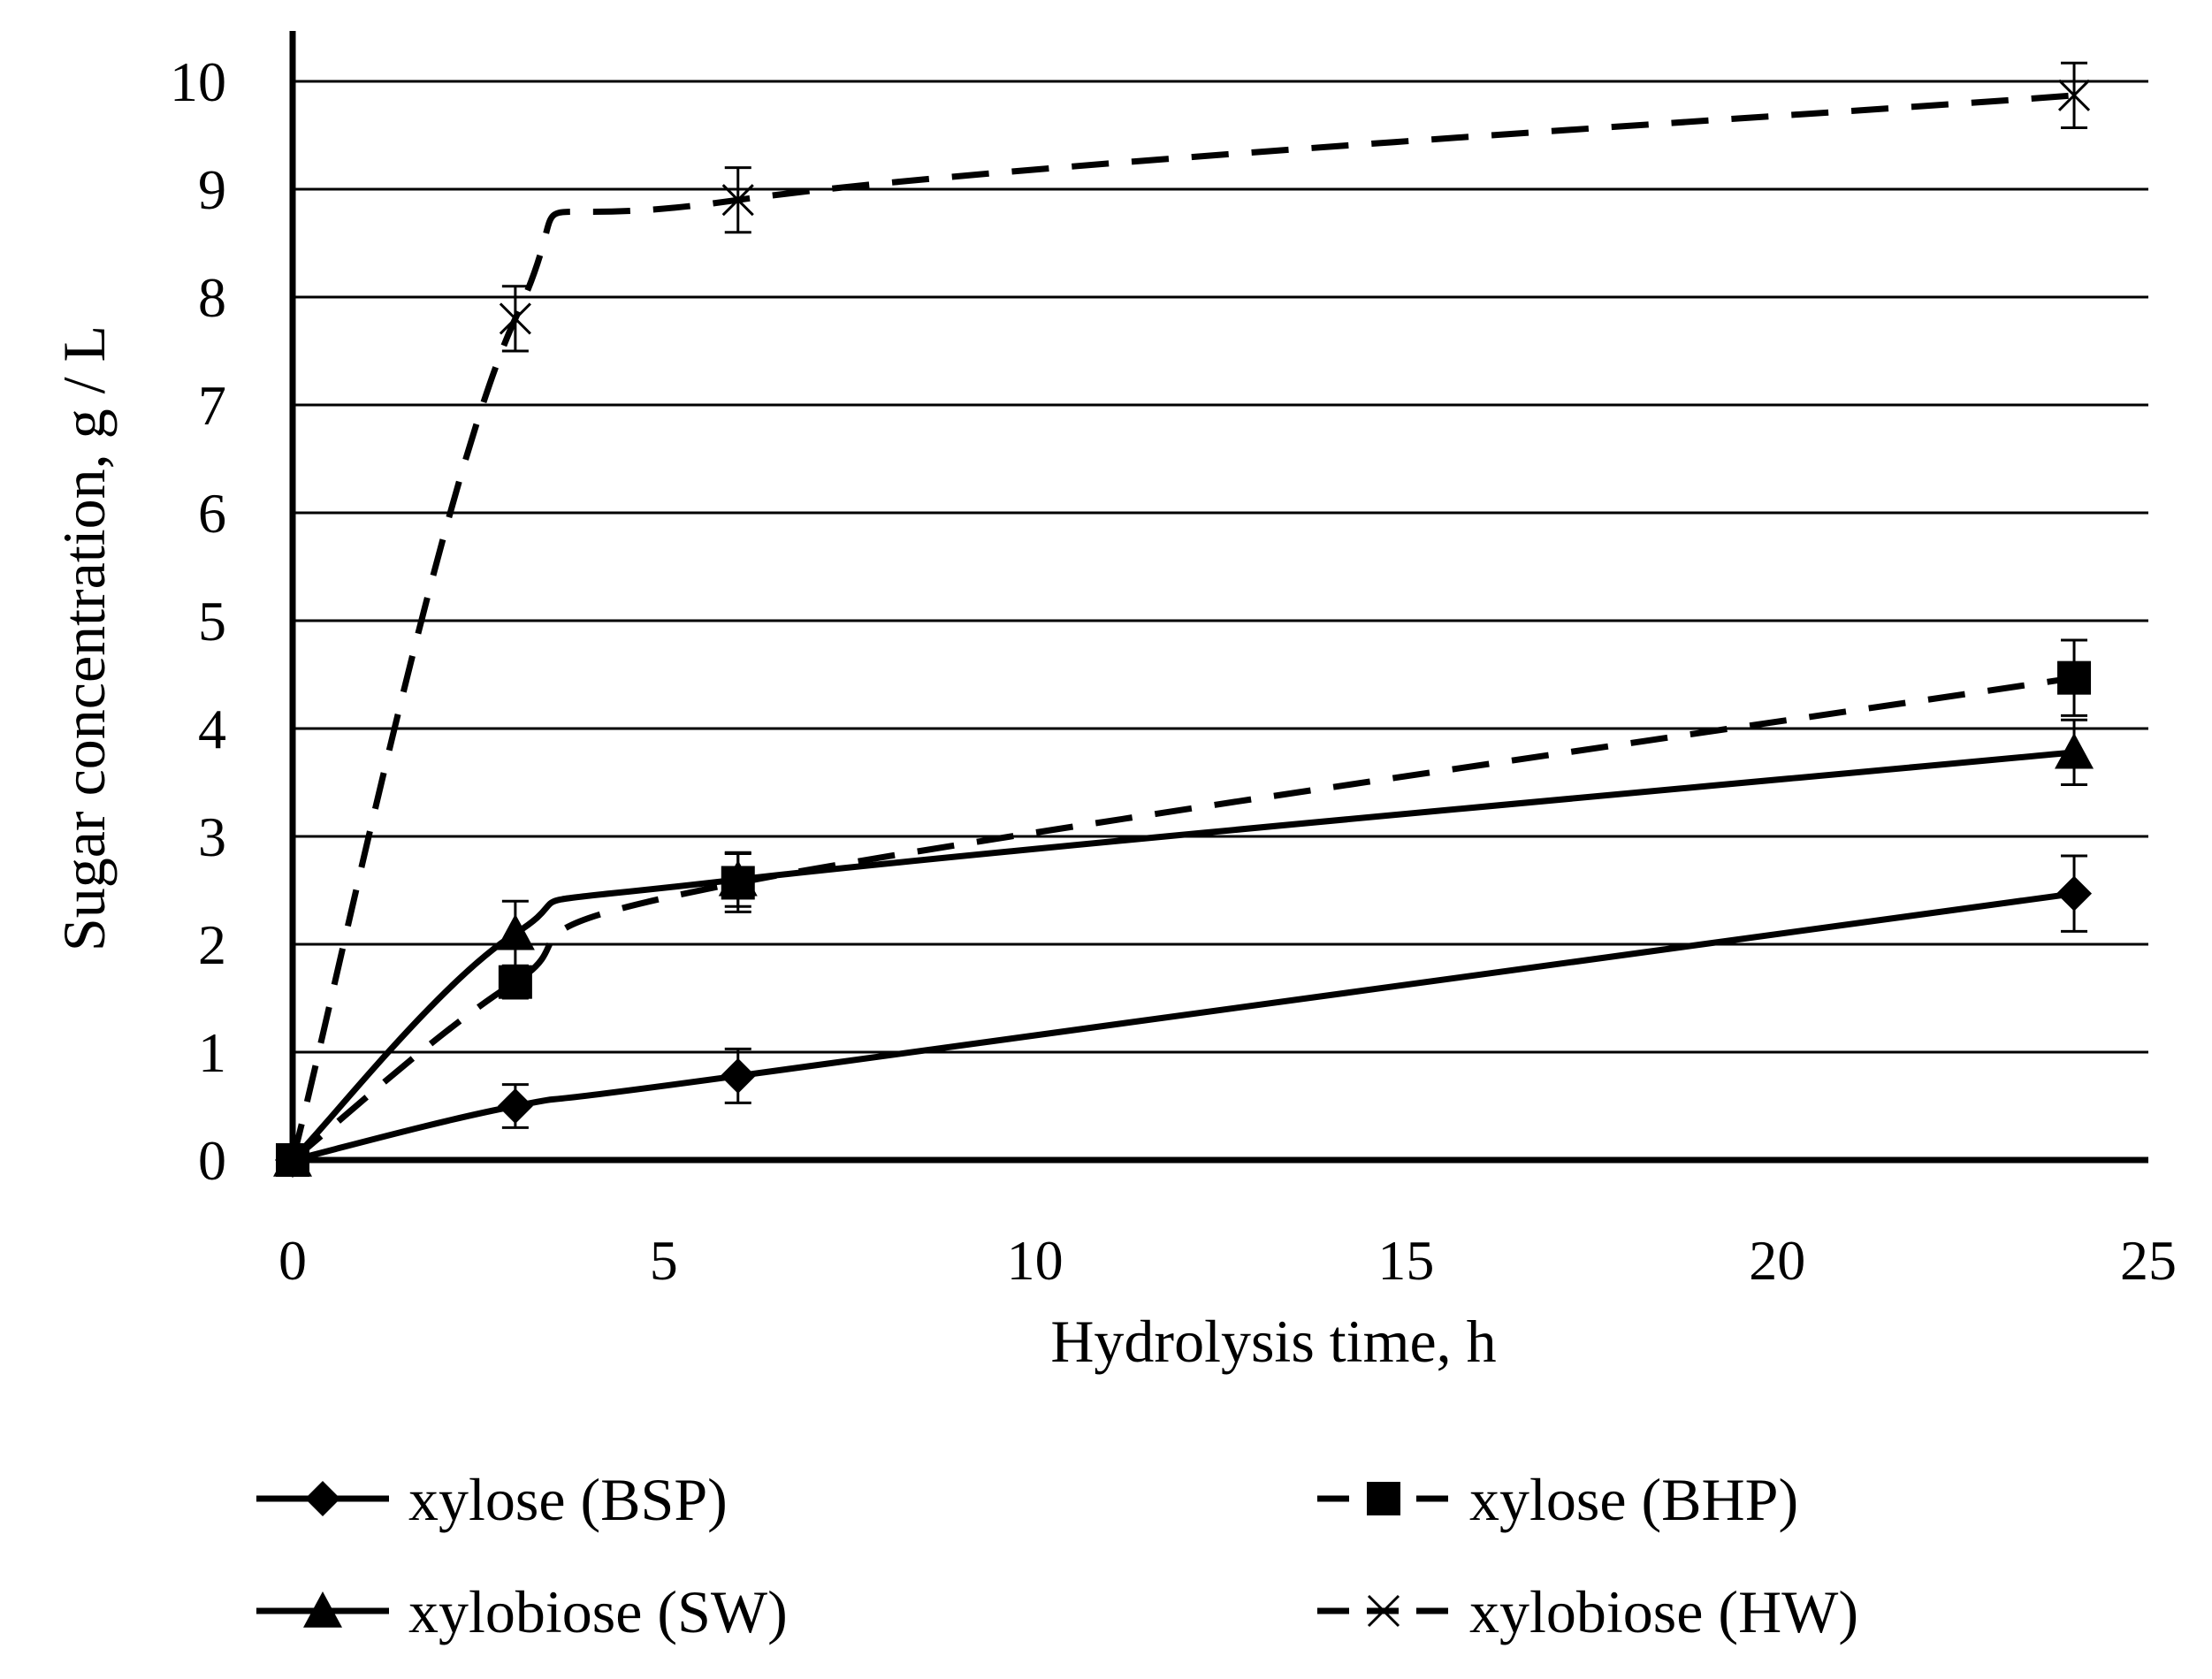 The image size is (2212, 1679). I want to click on y-tick-label: 10, so click(198, 81).